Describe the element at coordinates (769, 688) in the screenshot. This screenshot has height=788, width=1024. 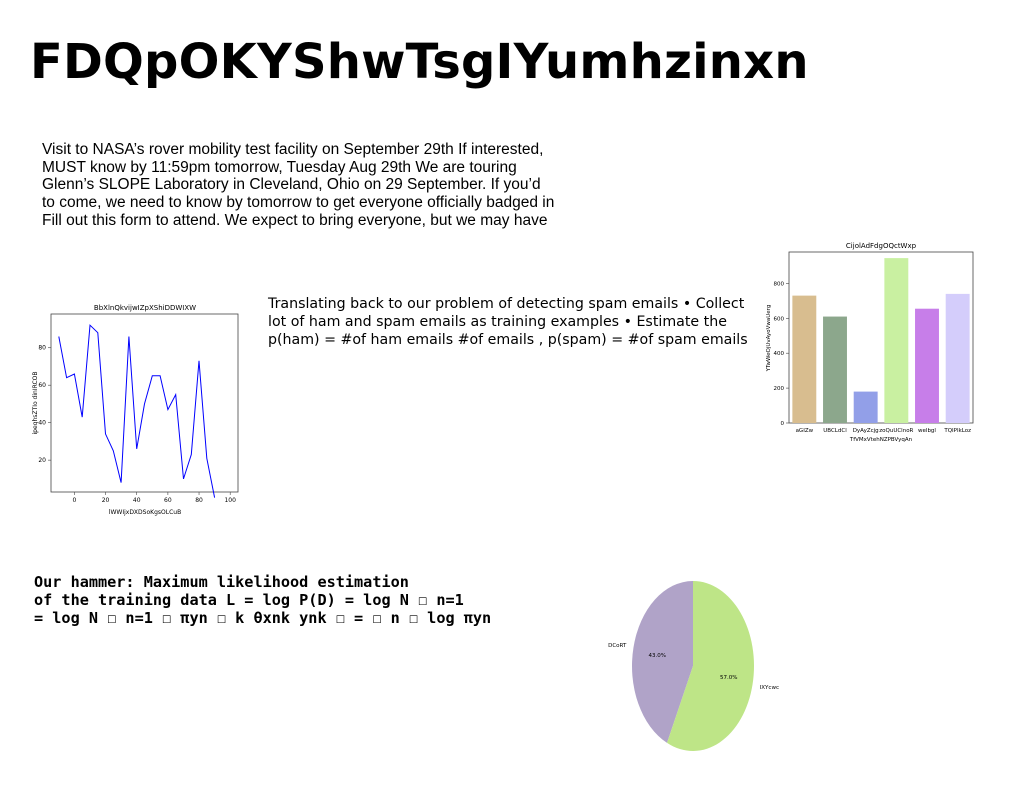
I see `pie-label: IXYcwc` at that location.